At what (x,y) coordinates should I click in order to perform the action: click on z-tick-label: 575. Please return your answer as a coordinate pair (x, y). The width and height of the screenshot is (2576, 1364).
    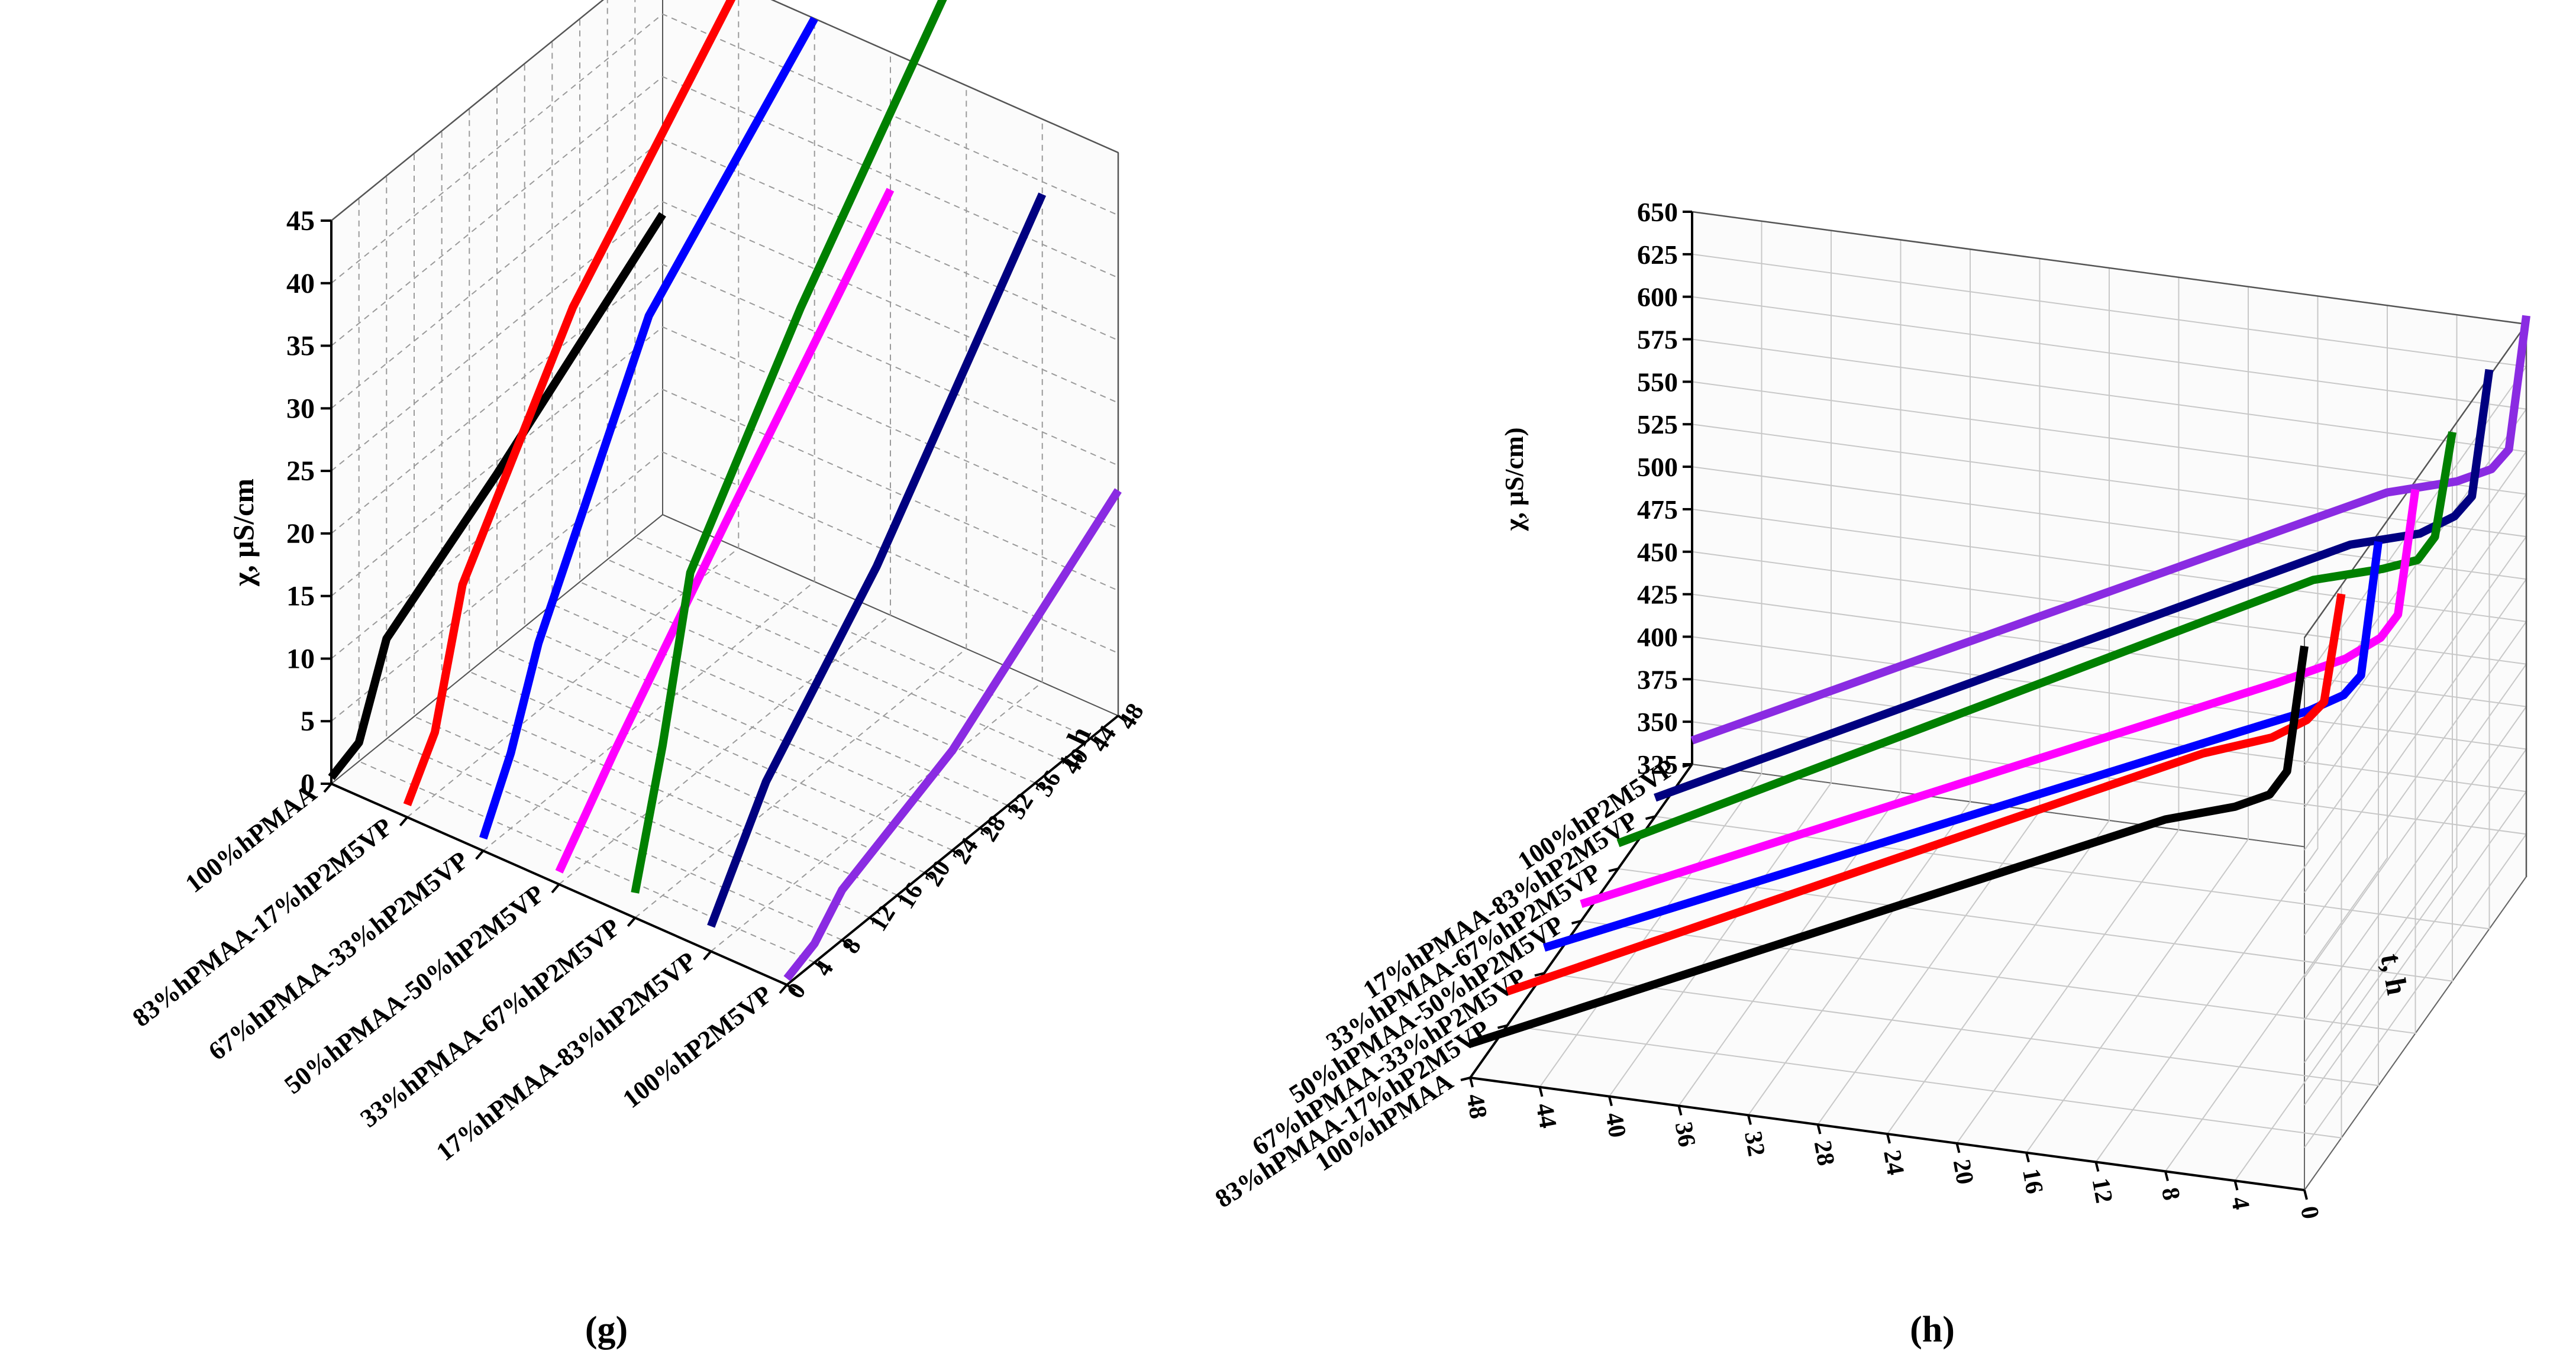
    Looking at the image, I should click on (1657, 340).